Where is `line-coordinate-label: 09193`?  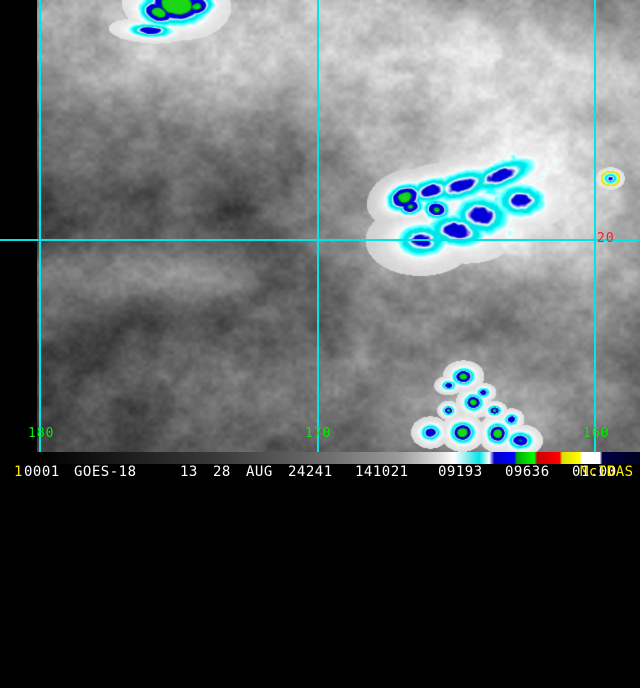 line-coordinate-label: 09193 is located at coordinates (460, 472).